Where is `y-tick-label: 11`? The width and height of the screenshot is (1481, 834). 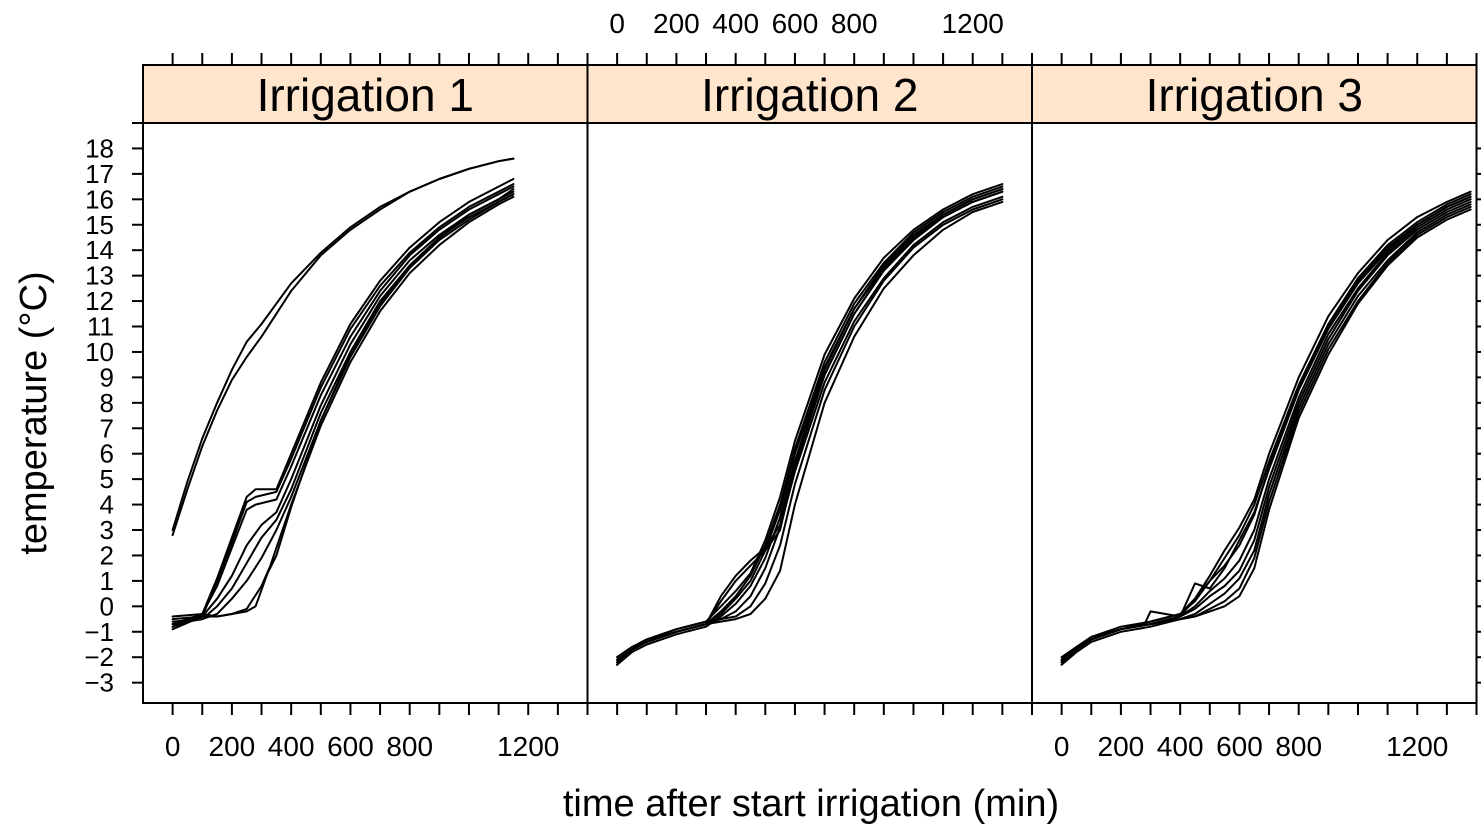 y-tick-label: 11 is located at coordinates (100, 327).